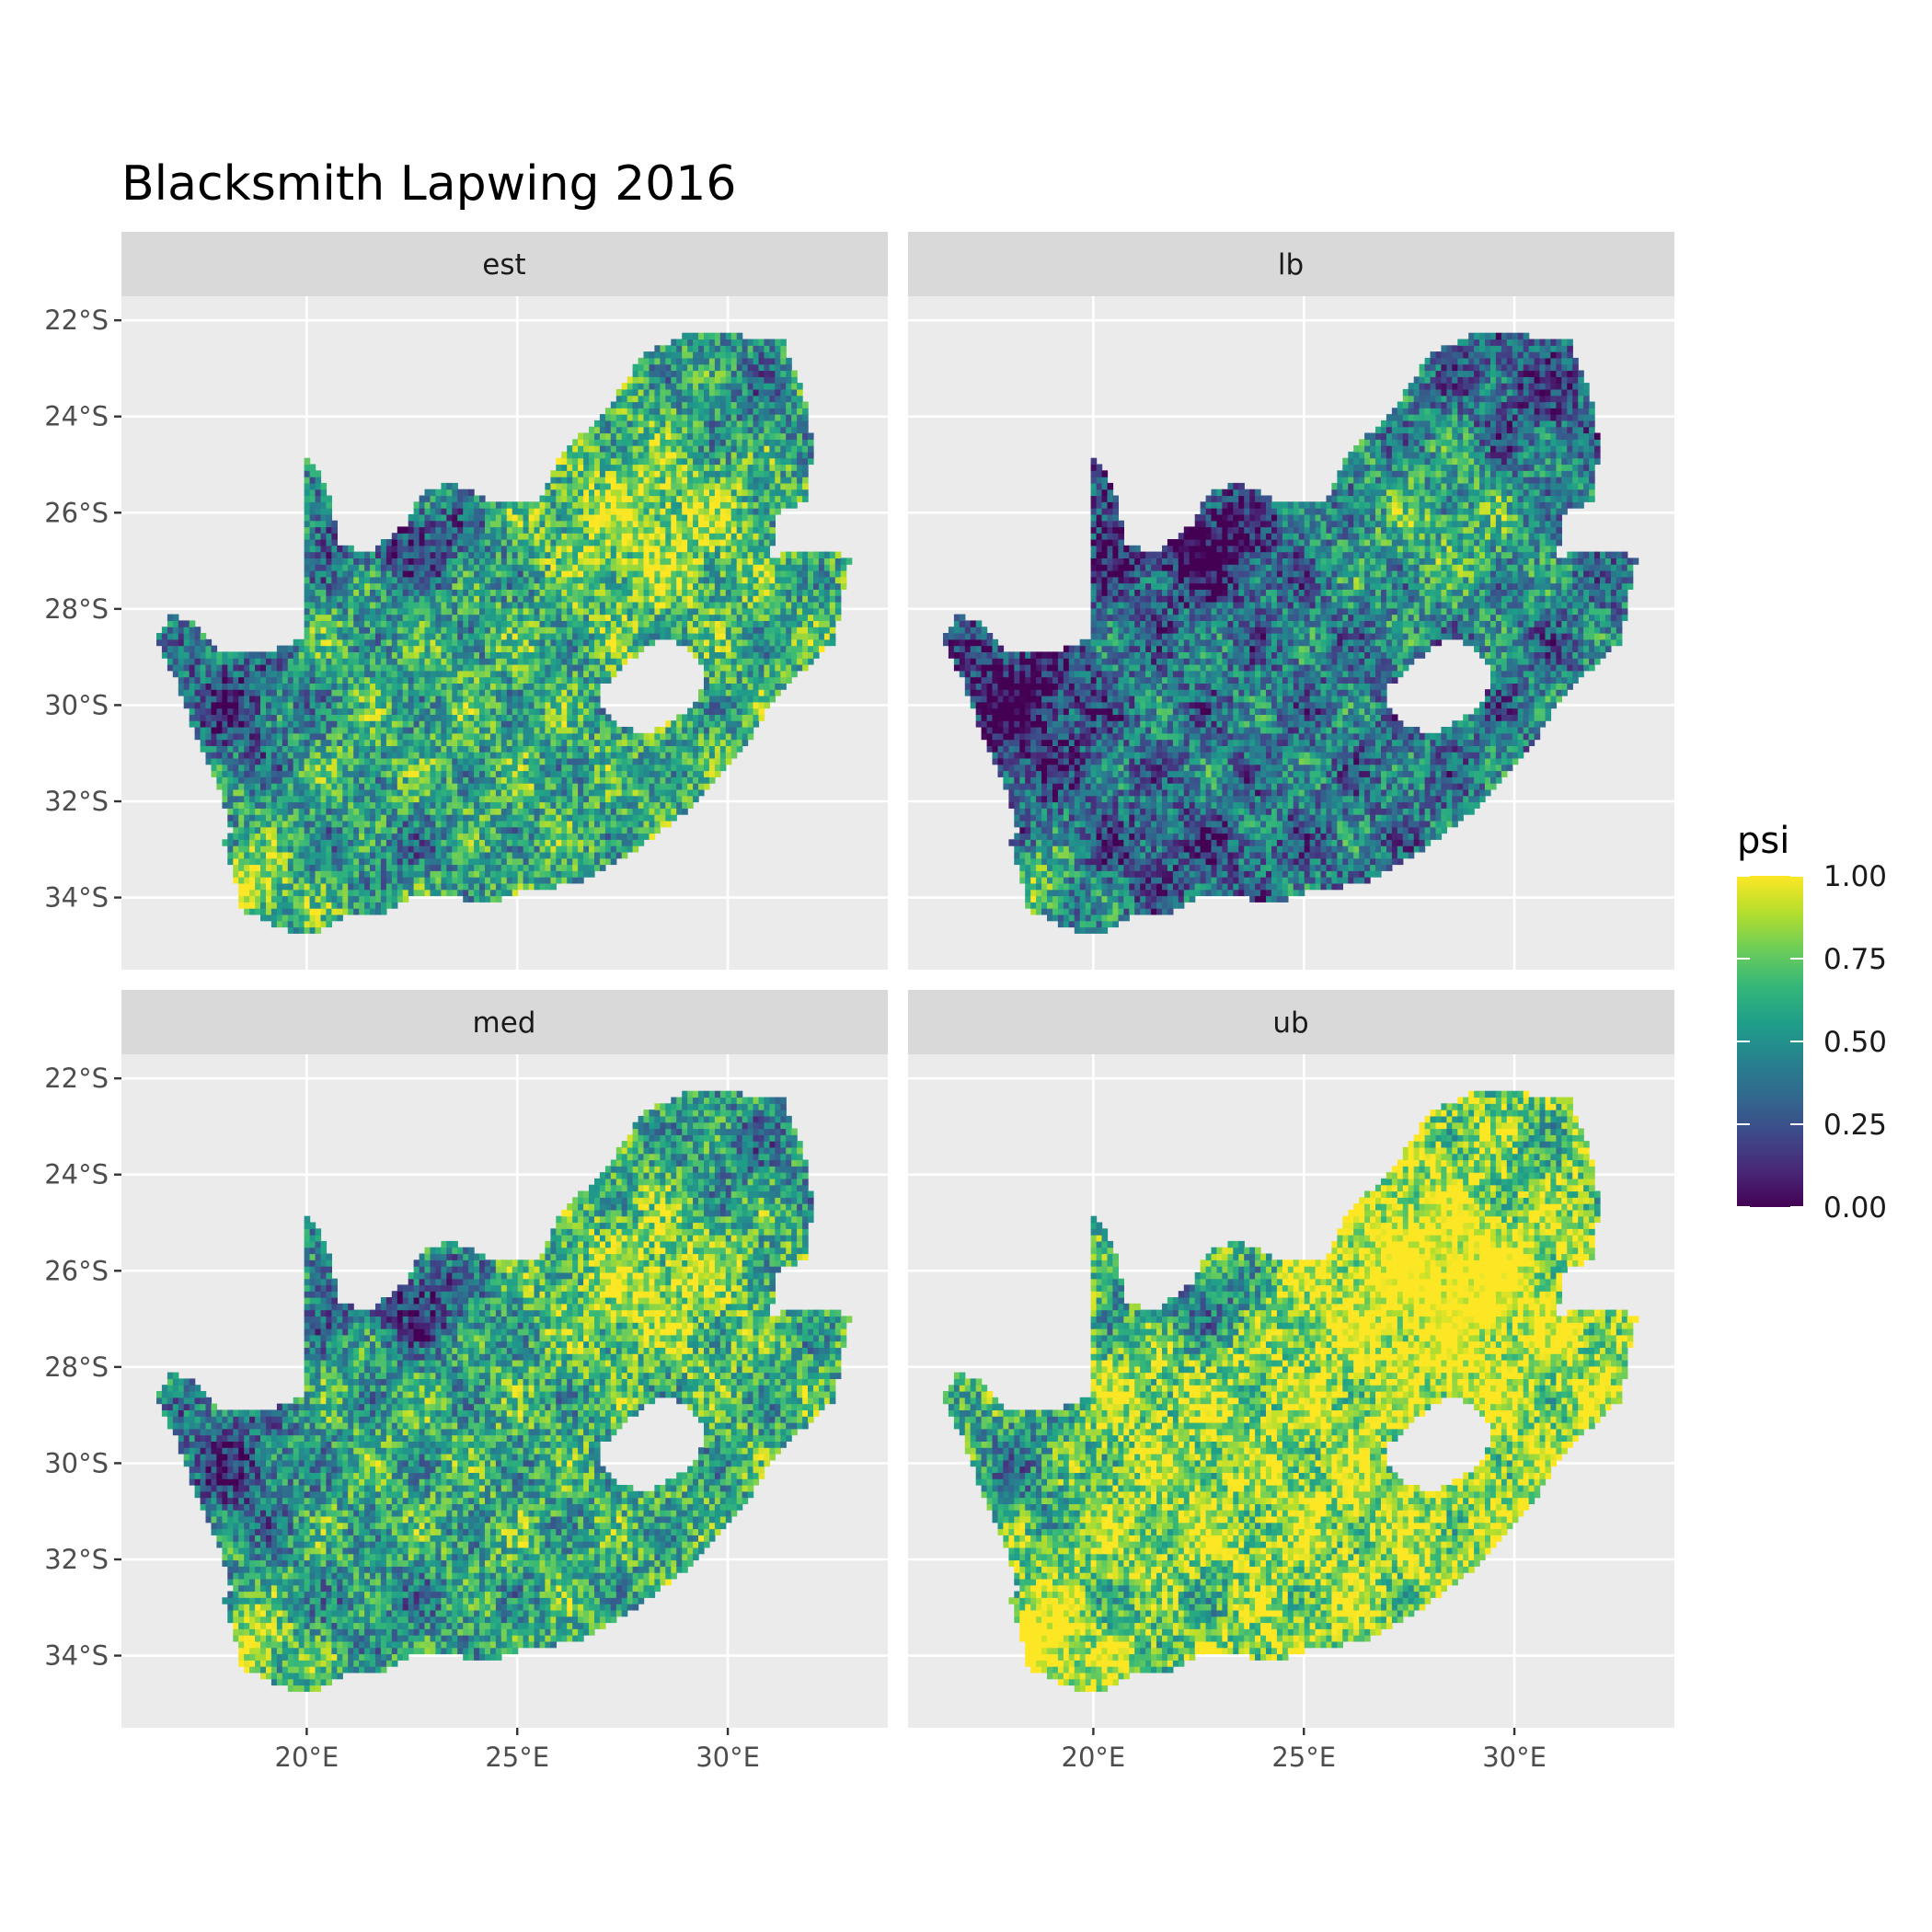 This screenshot has width=1932, height=1932. I want to click on legend-tick-label: 0.00, so click(1855, 1208).